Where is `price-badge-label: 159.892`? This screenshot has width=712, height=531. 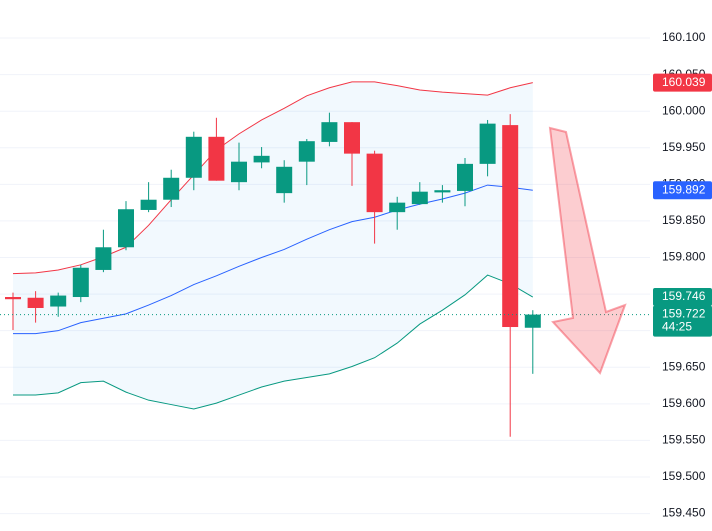 price-badge-label: 159.892 is located at coordinates (684, 189).